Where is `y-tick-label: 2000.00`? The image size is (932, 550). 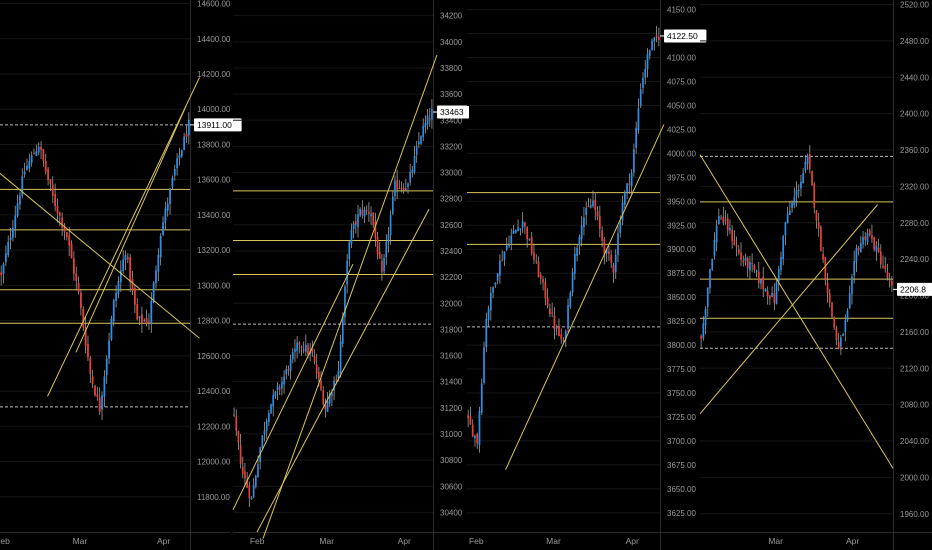 y-tick-label: 2000.00 is located at coordinates (914, 477).